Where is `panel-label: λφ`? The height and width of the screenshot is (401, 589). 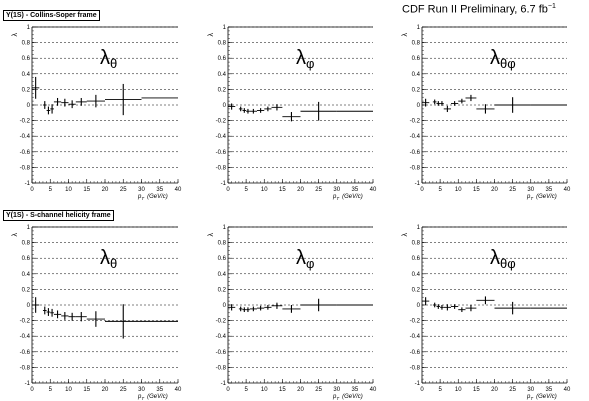 panel-label: λφ is located at coordinates (305, 259).